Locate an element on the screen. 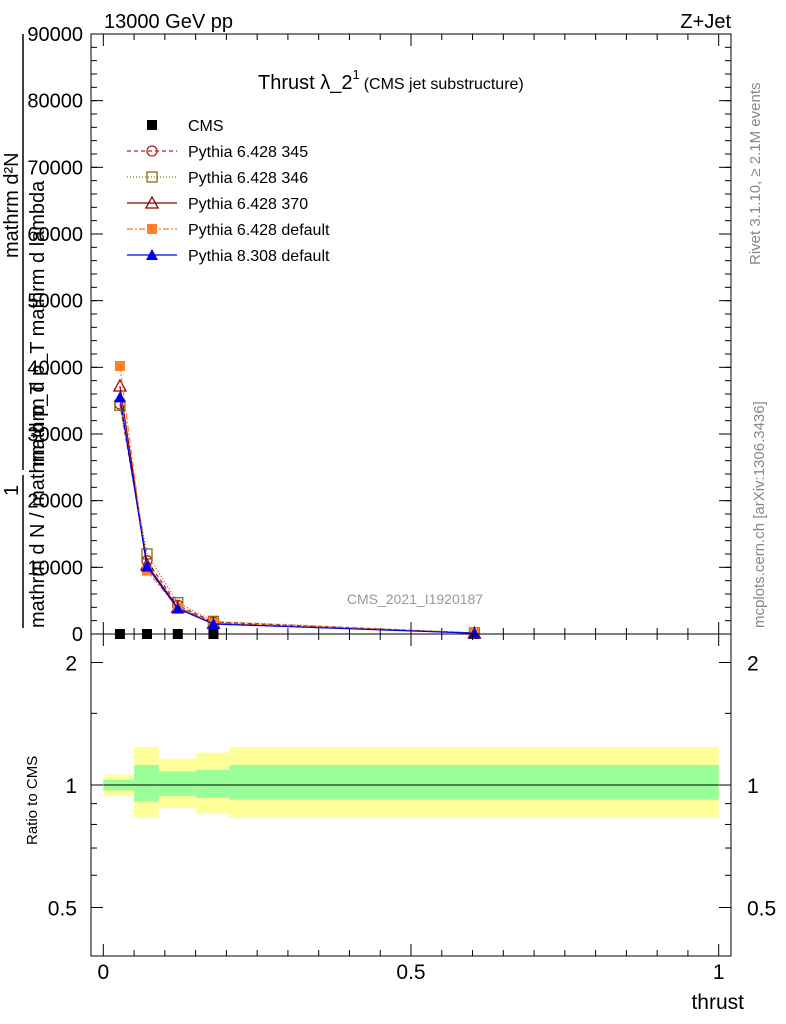 The image size is (786, 1024). ratio-y-tick-label: 2 is located at coordinates (71, 664).